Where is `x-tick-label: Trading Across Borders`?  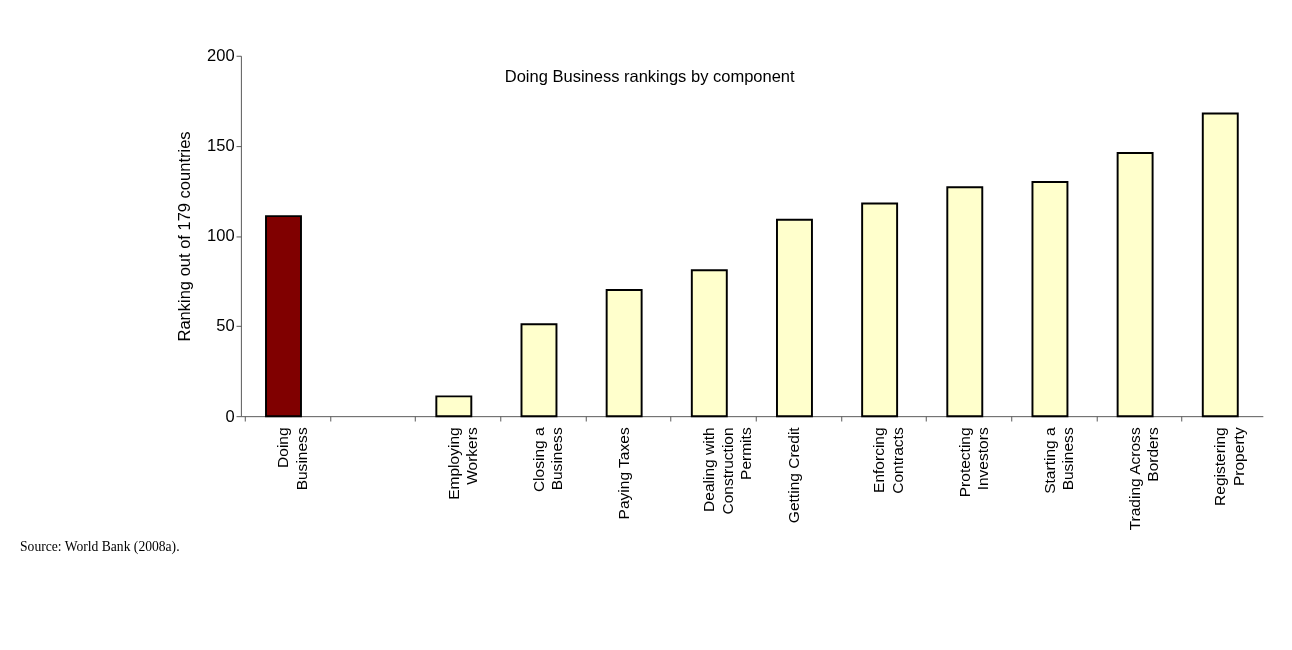 x-tick-label: Trading Across Borders is located at coordinates (1143, 479).